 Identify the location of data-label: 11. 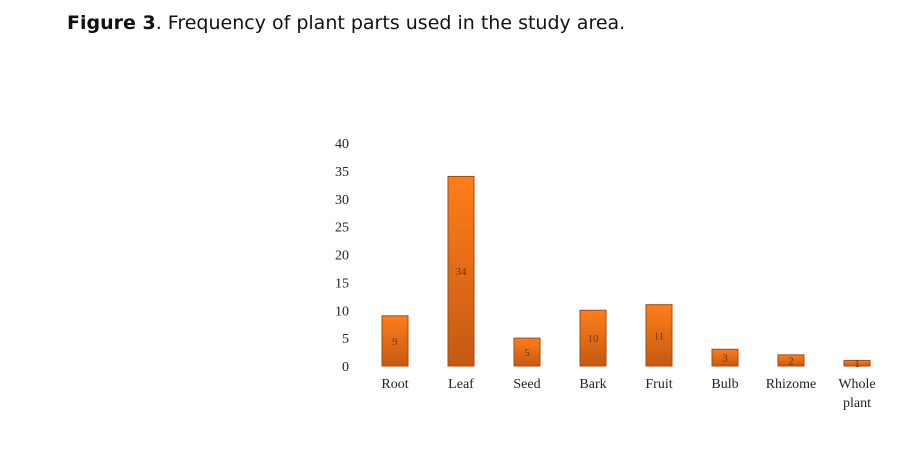
(659, 336).